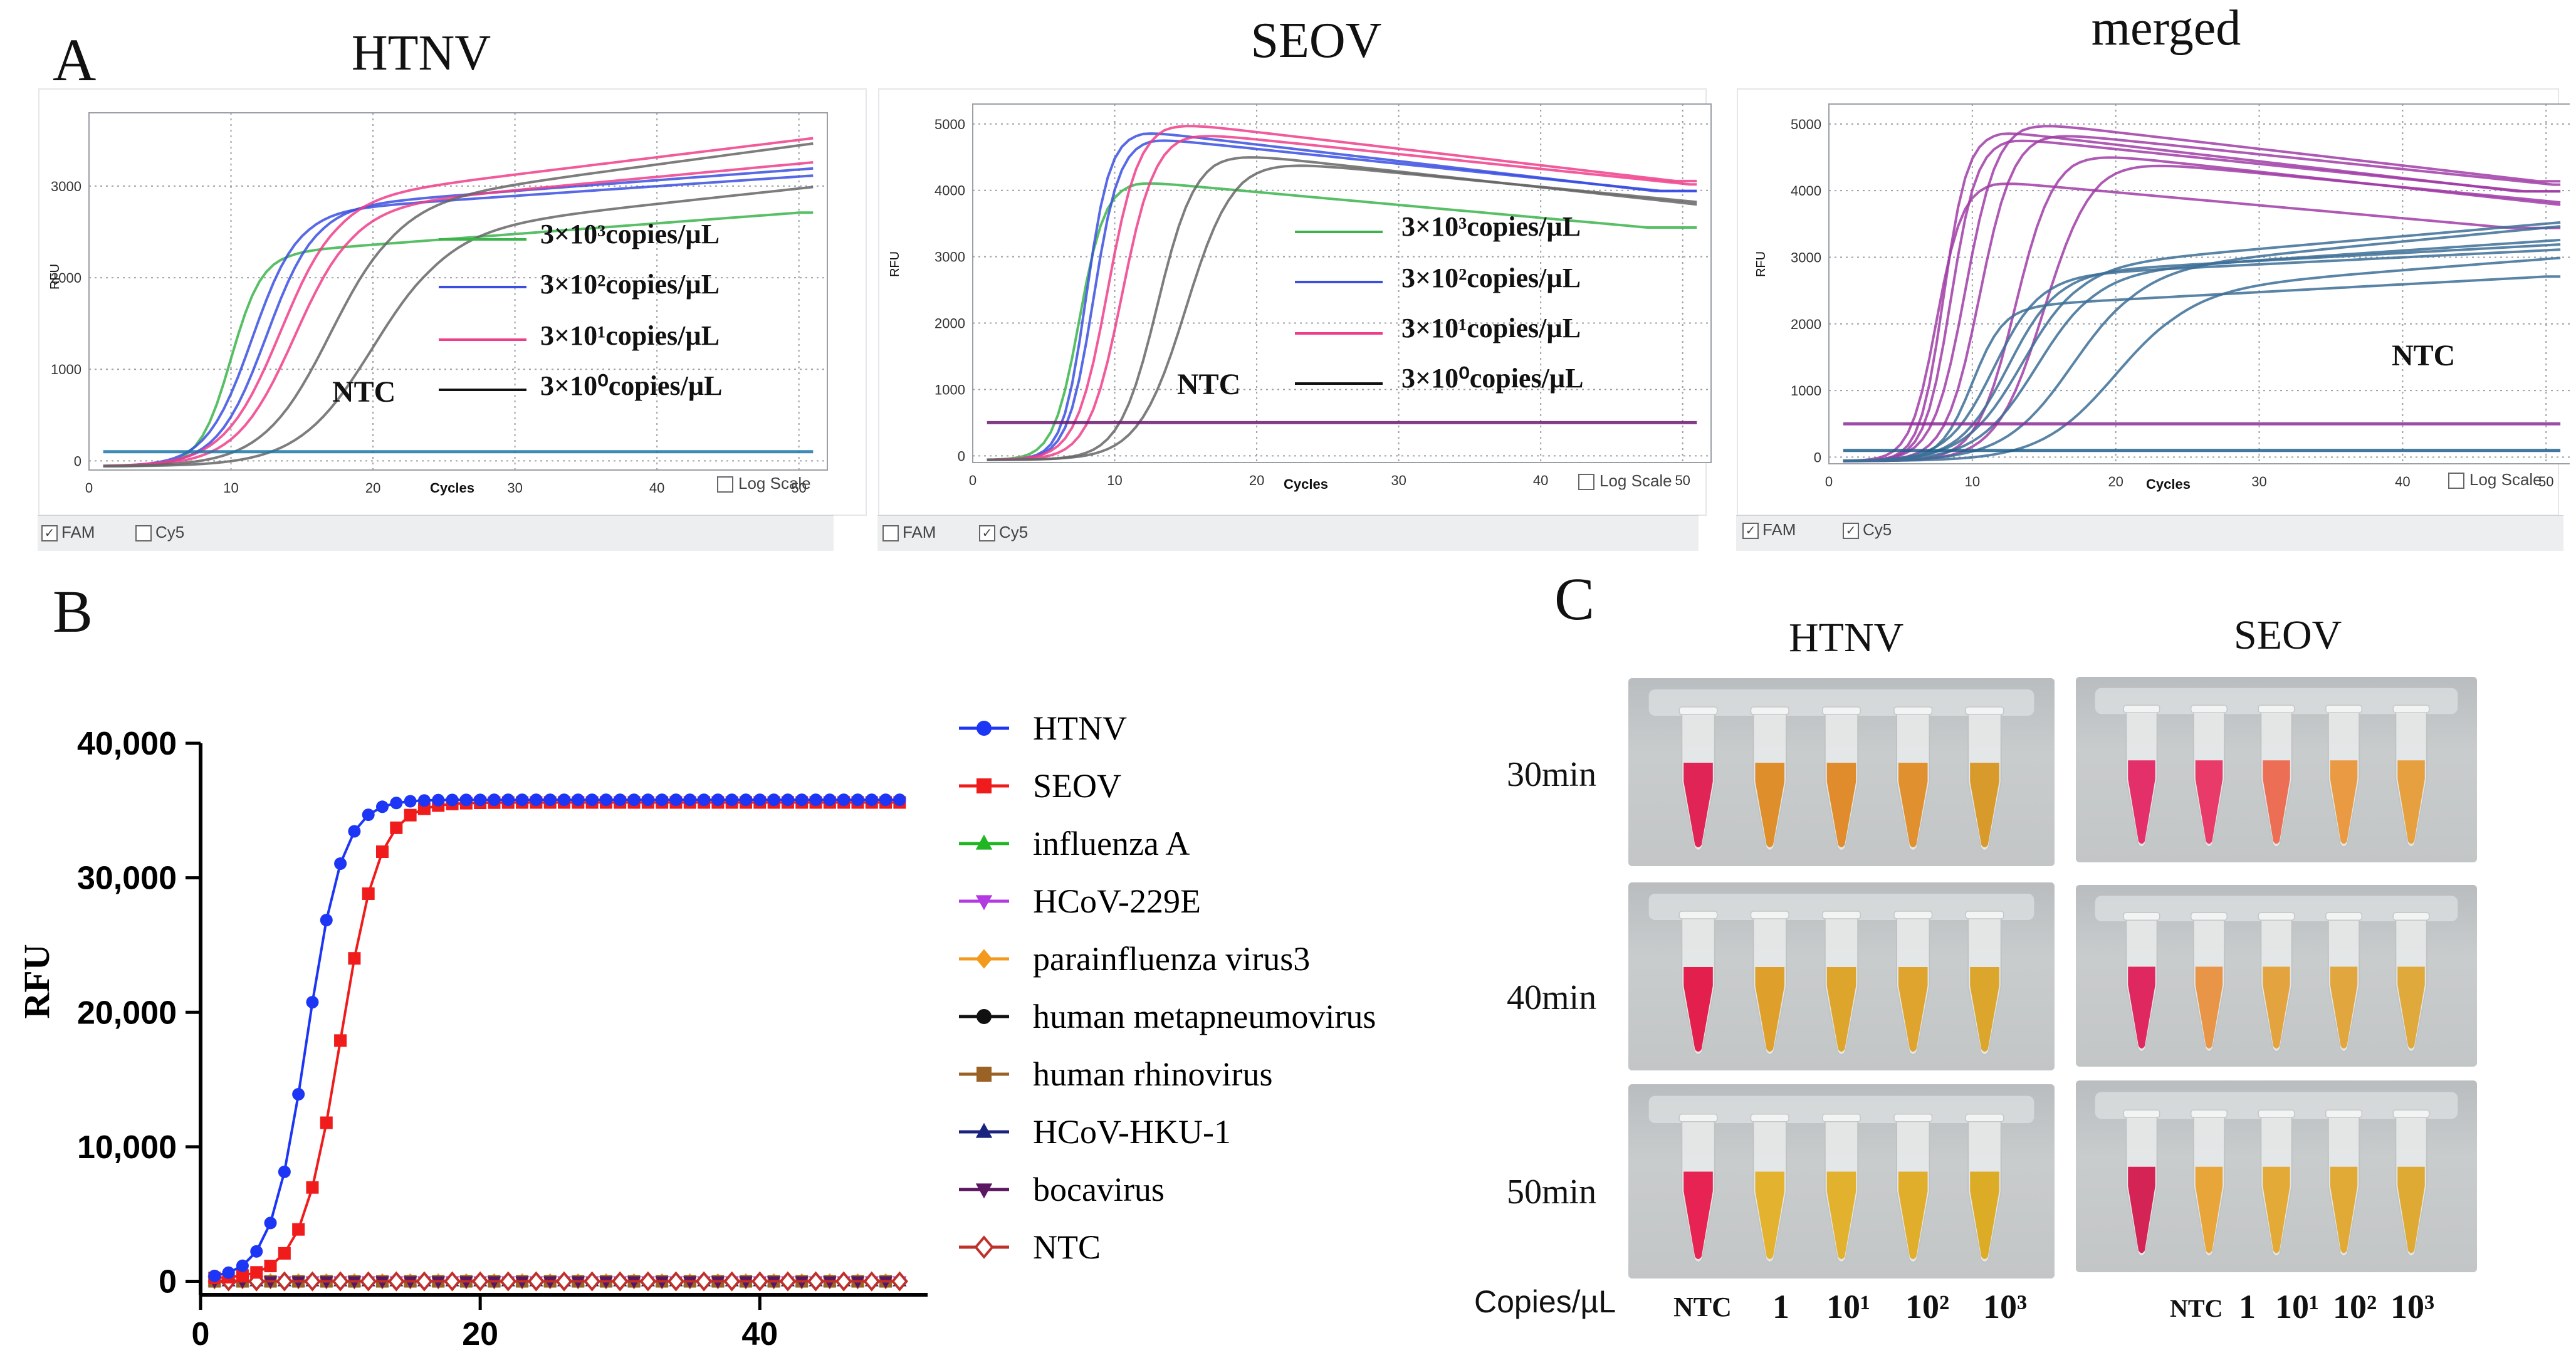  I want to click on merged-cy5-checkbox: ✓ Cy5, so click(1867, 530).